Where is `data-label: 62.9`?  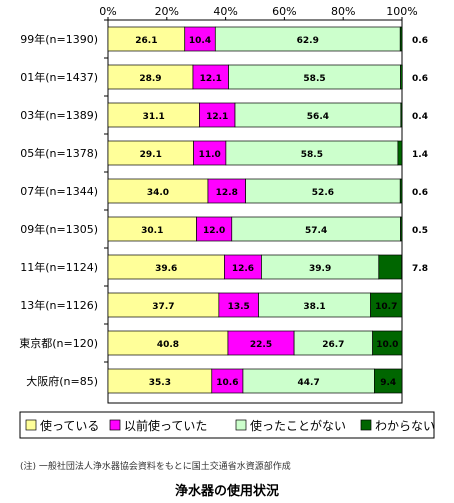 data-label: 62.9 is located at coordinates (308, 41).